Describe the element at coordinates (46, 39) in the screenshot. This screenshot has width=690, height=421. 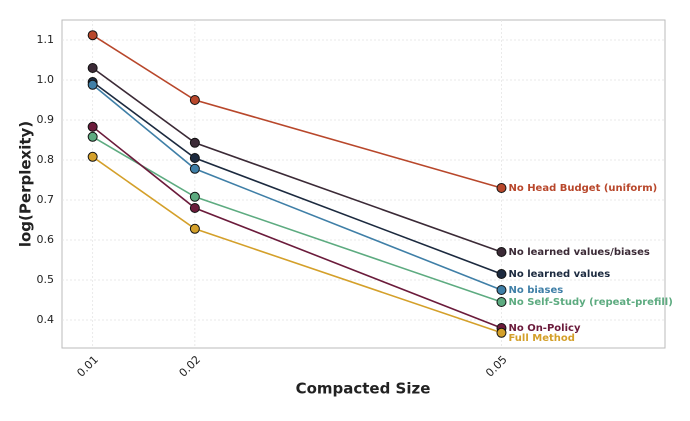
I see `y-tick-label: 1.1` at that location.